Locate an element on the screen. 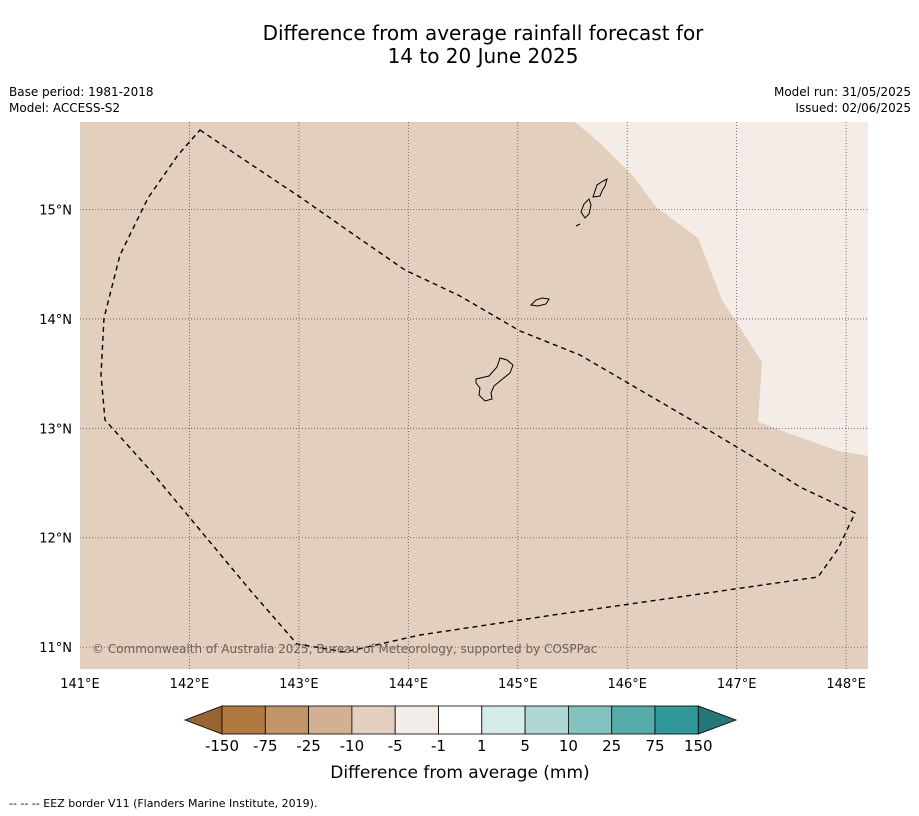 This screenshot has width=919, height=816. colorbar-tick-label: 1 is located at coordinates (482, 746).